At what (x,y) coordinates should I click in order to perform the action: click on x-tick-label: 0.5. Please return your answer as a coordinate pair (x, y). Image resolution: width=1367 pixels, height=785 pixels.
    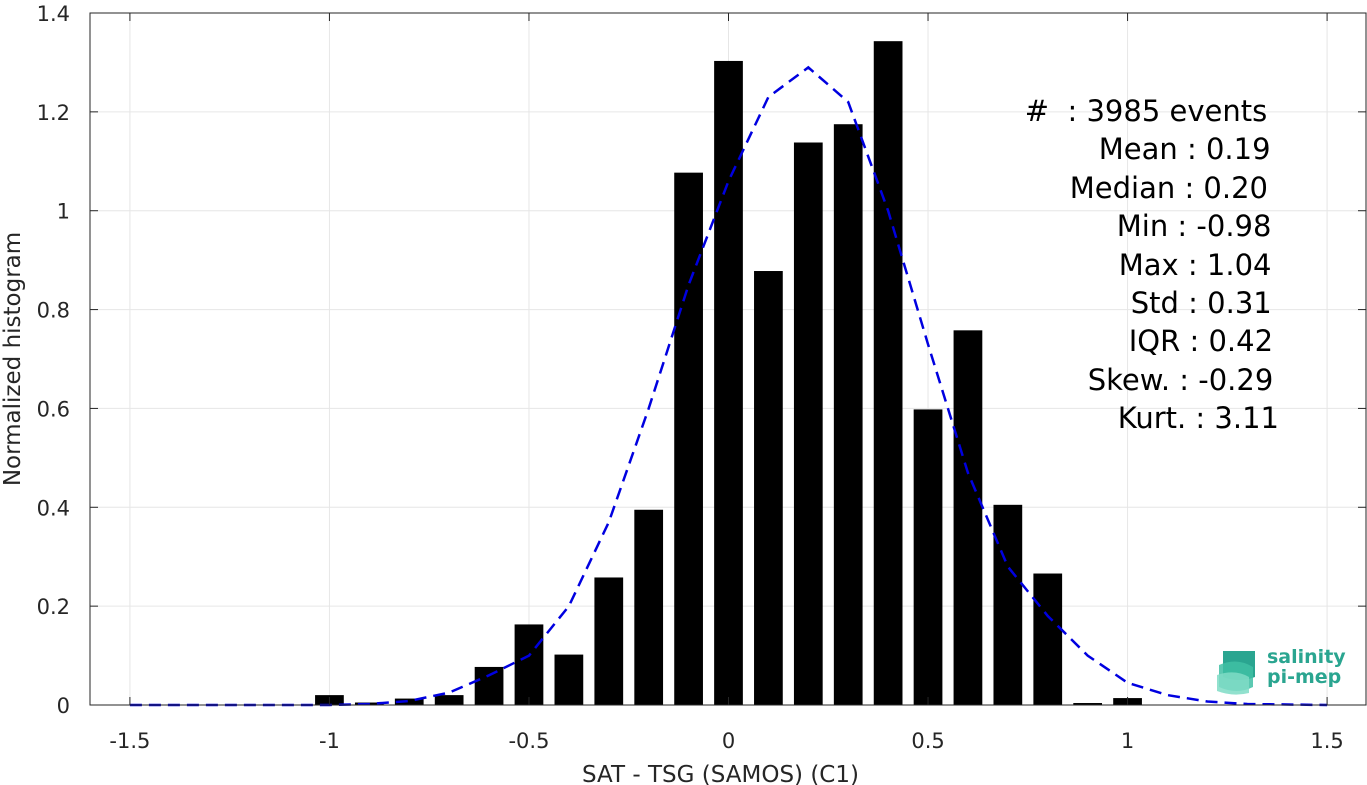
    Looking at the image, I should click on (927, 741).